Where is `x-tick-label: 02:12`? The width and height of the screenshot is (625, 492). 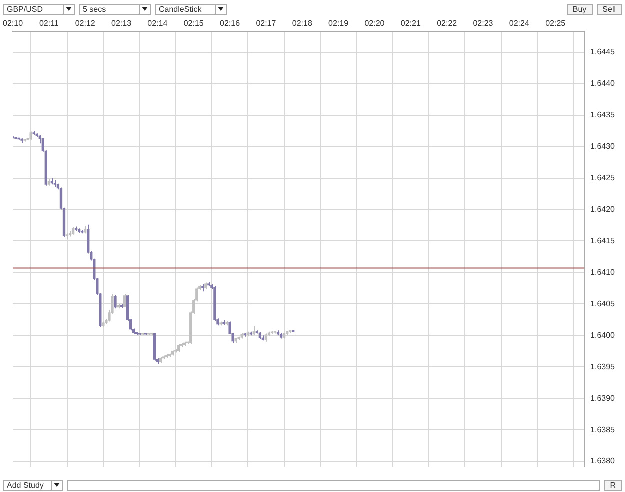 x-tick-label: 02:12 is located at coordinates (85, 23).